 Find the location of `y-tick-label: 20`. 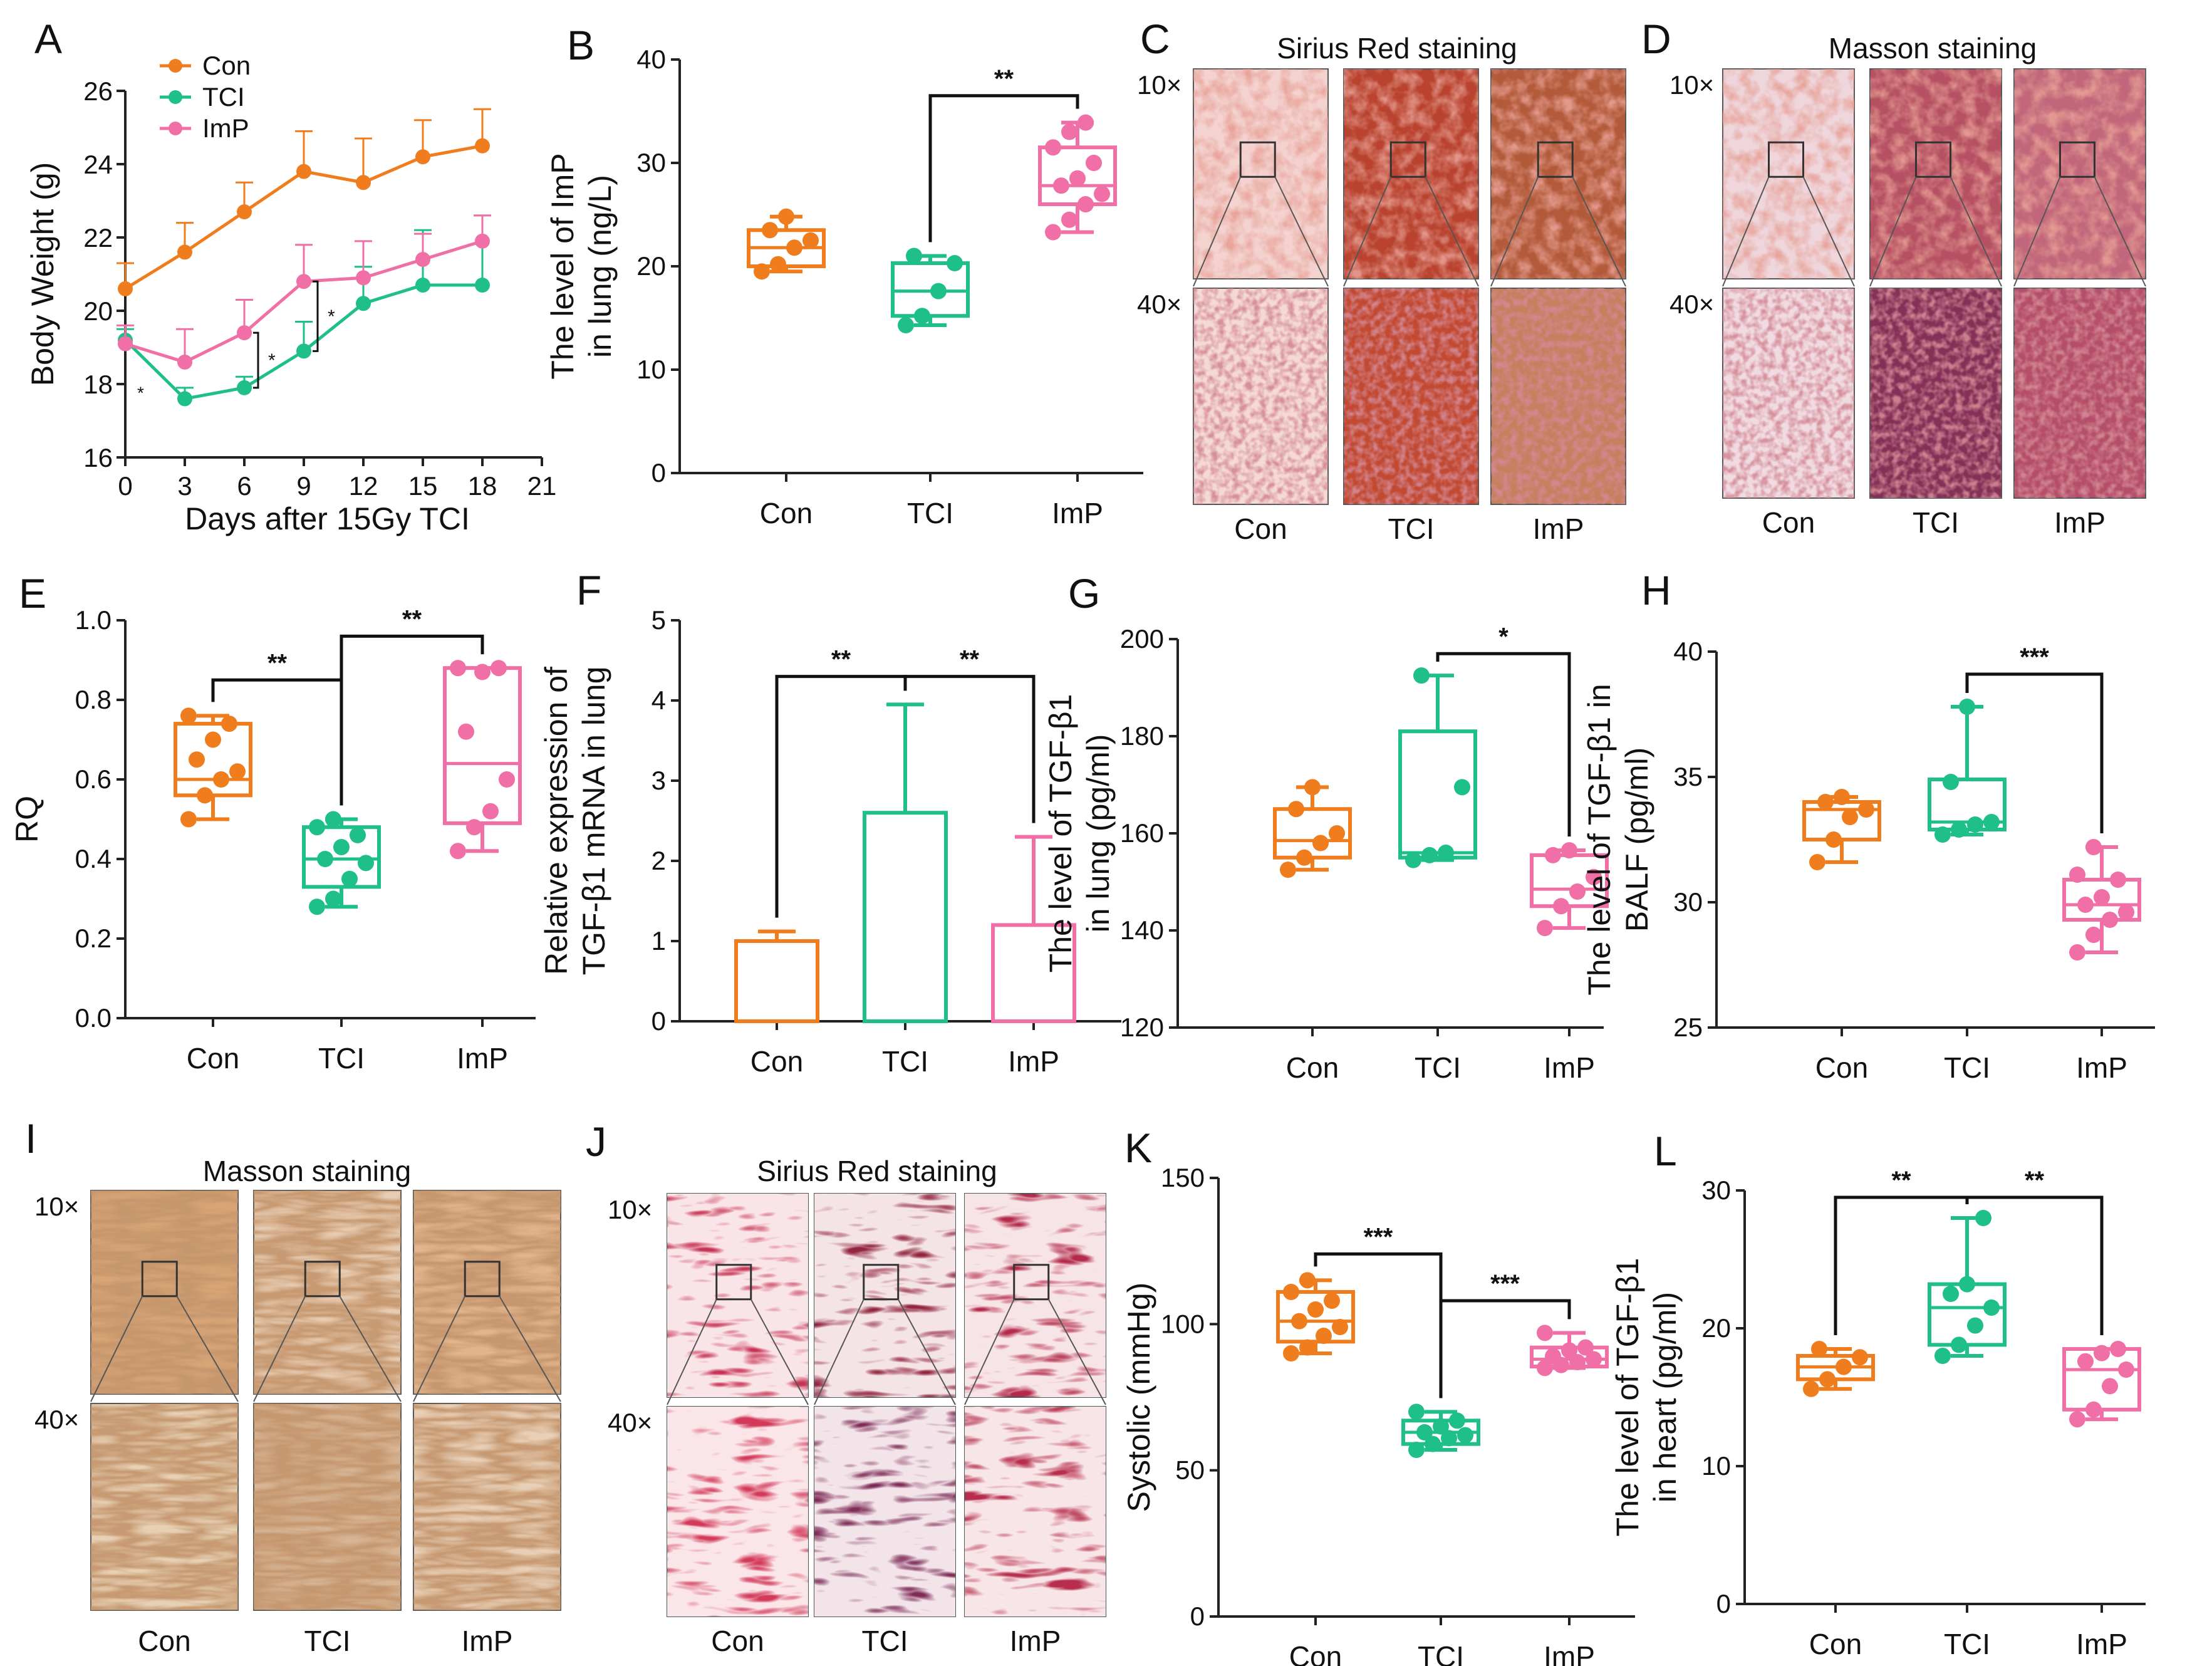

y-tick-label: 20 is located at coordinates (651, 266).